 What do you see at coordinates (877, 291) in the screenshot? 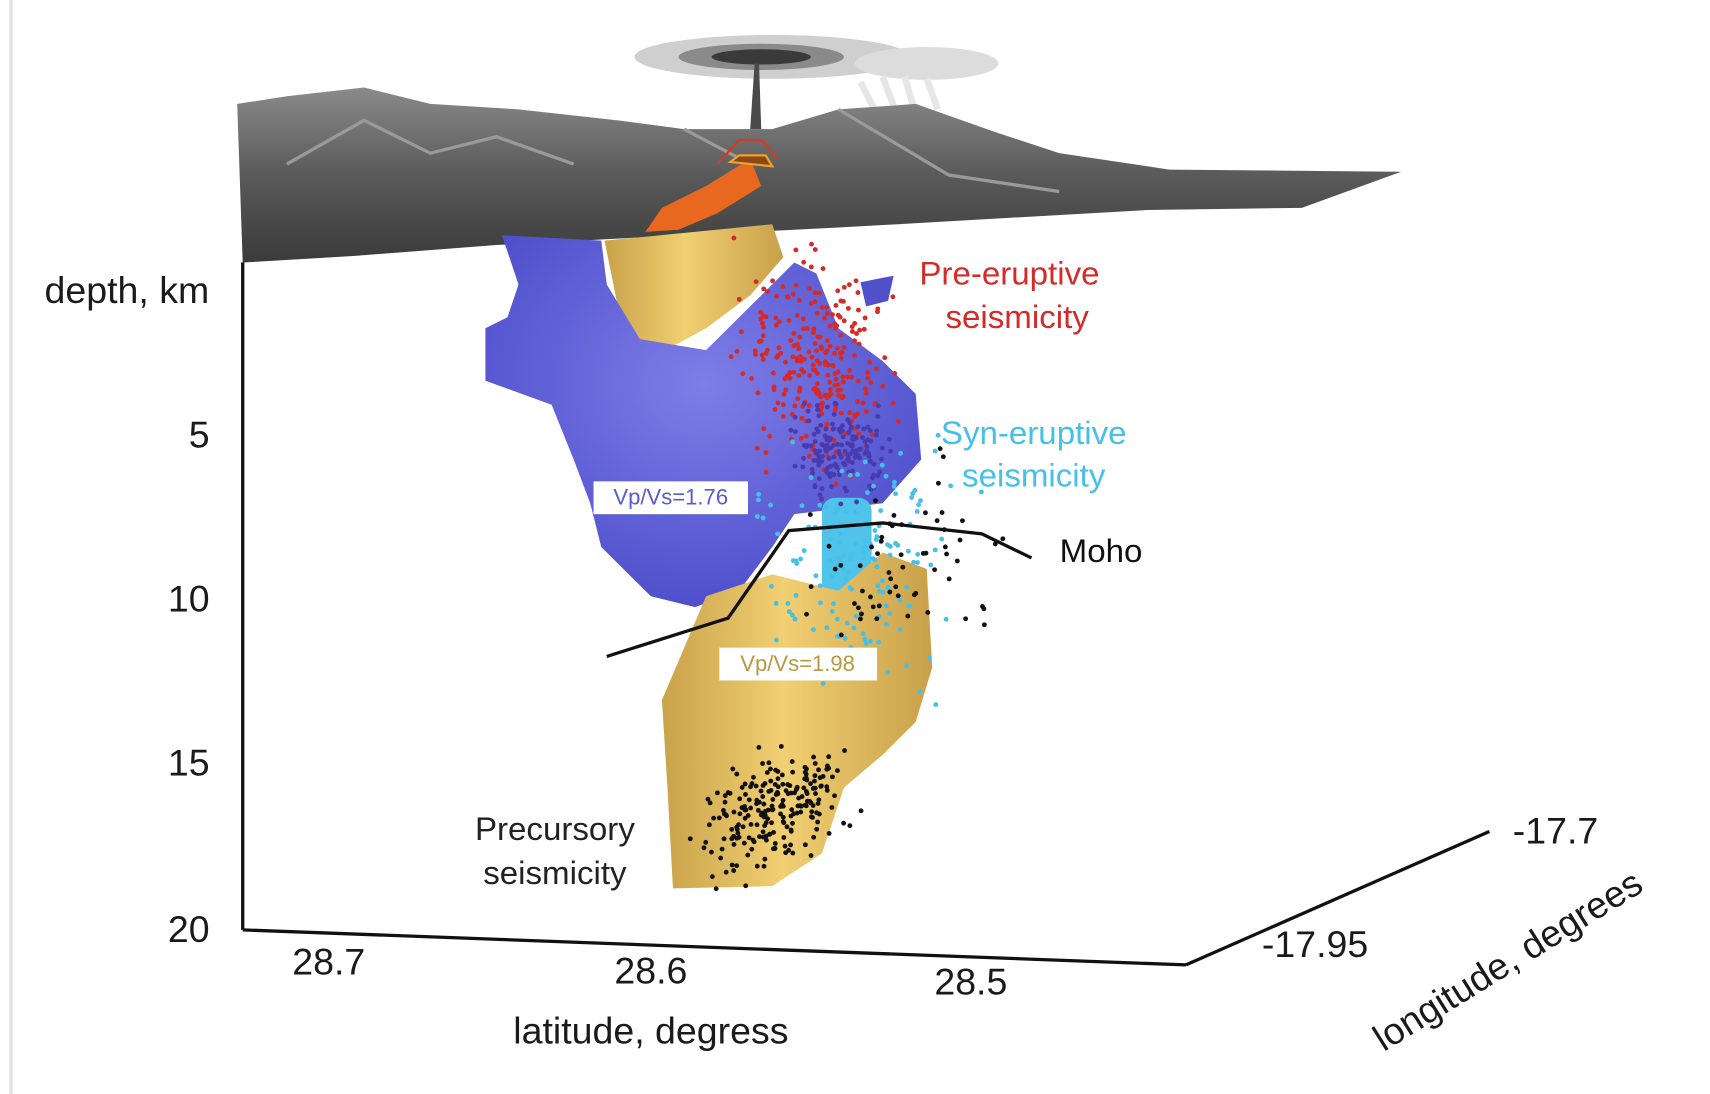
I see `low-vpvs-fragment` at bounding box center [877, 291].